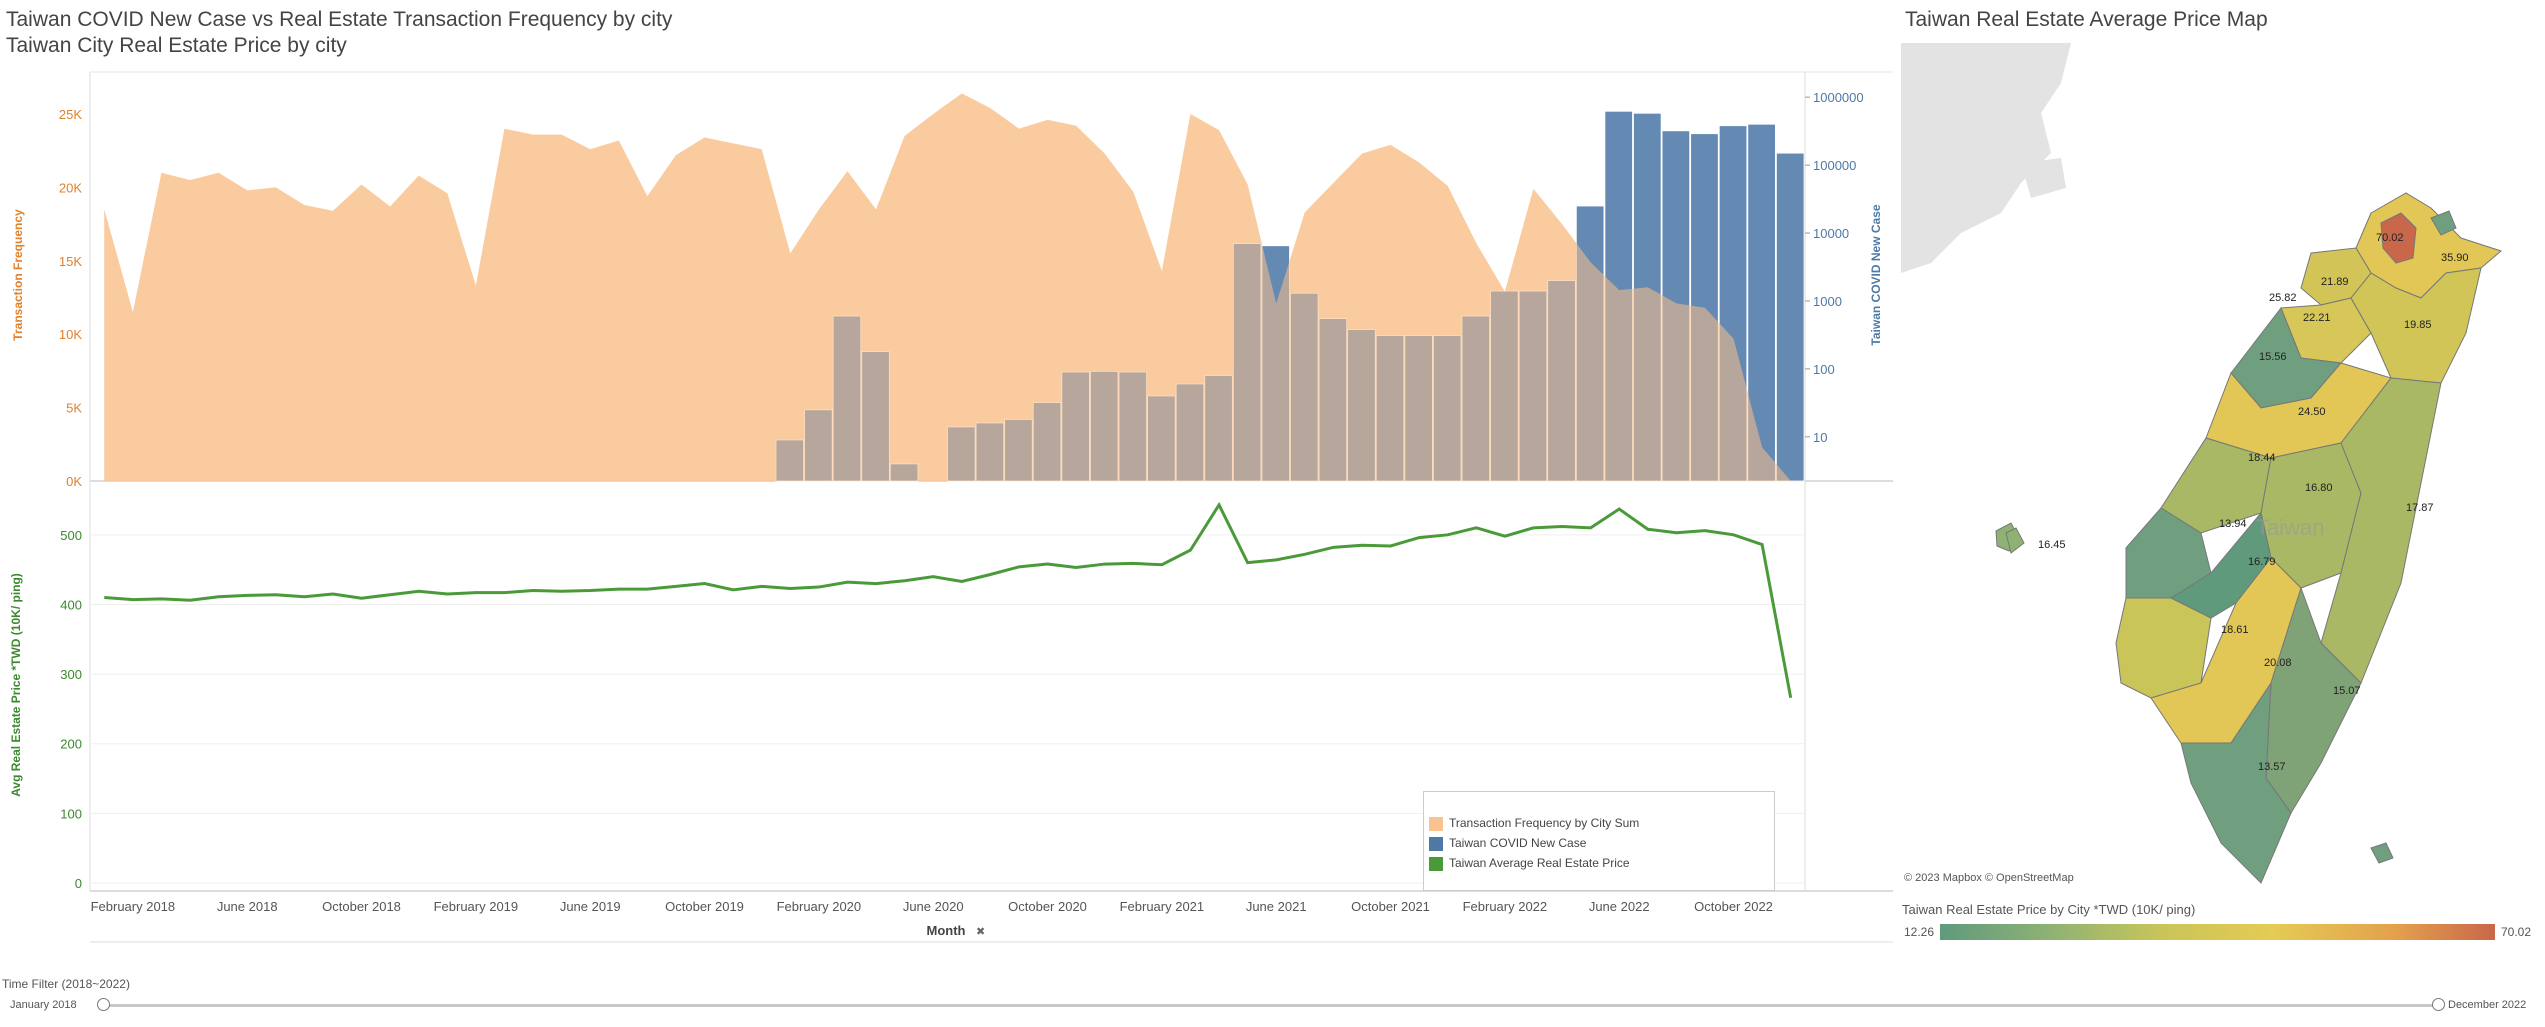 The height and width of the screenshot is (1027, 2545). I want to click on map-legend-max: 70.02, so click(2516, 932).